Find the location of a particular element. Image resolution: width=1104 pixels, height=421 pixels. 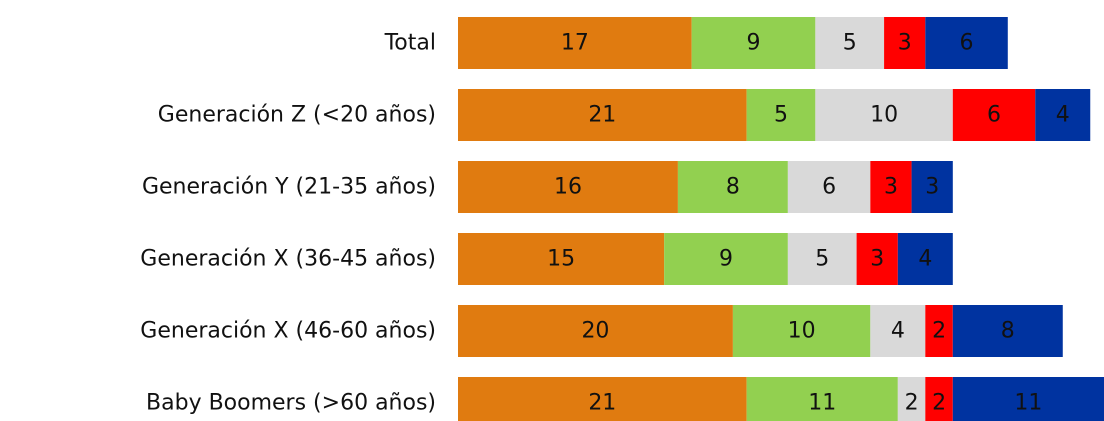

data-label: 15 is located at coordinates (561, 259).